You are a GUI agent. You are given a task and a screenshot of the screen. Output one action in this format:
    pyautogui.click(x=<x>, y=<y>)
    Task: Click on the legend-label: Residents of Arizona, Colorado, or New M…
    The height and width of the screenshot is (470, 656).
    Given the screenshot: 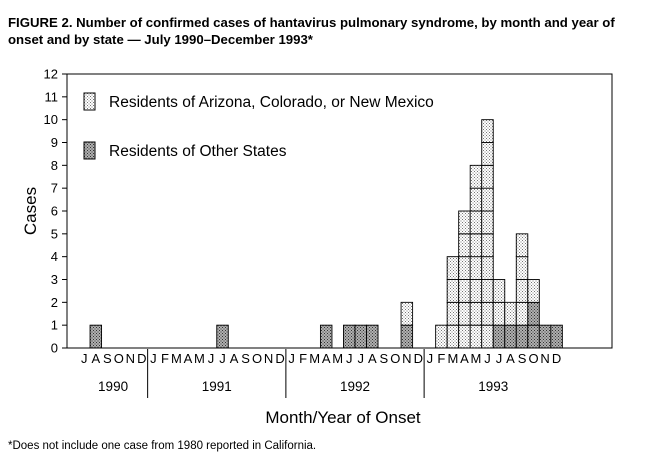 What is the action you would take?
    pyautogui.click(x=271, y=102)
    